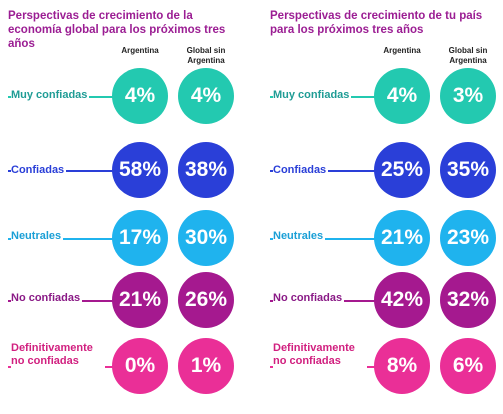  Describe the element at coordinates (468, 238) in the screenshot. I see `value-circle-global: 23%` at that location.